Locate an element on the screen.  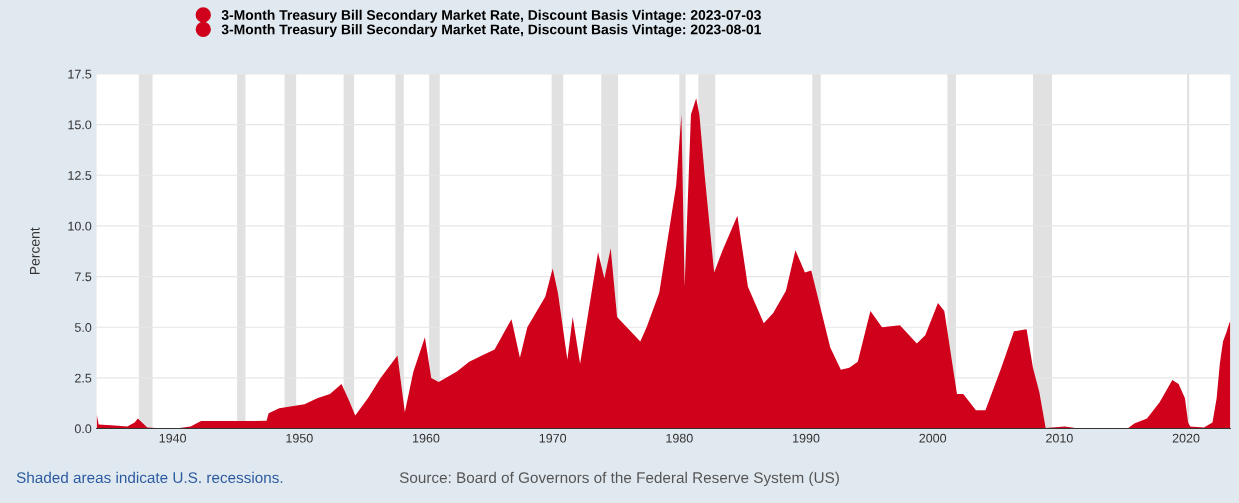
legend-label: 3-Month Treasury Bill Secondary Market Rate, Discount Basis Vintage: 2023-07-03 is located at coordinates (491, 16).